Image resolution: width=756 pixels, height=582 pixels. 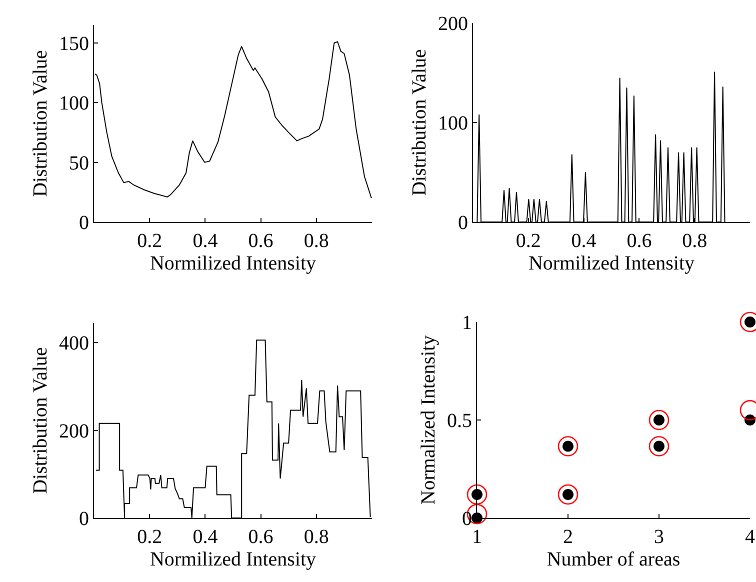 What do you see at coordinates (74, 343) in the screenshot?
I see `y-tick-label: 400` at bounding box center [74, 343].